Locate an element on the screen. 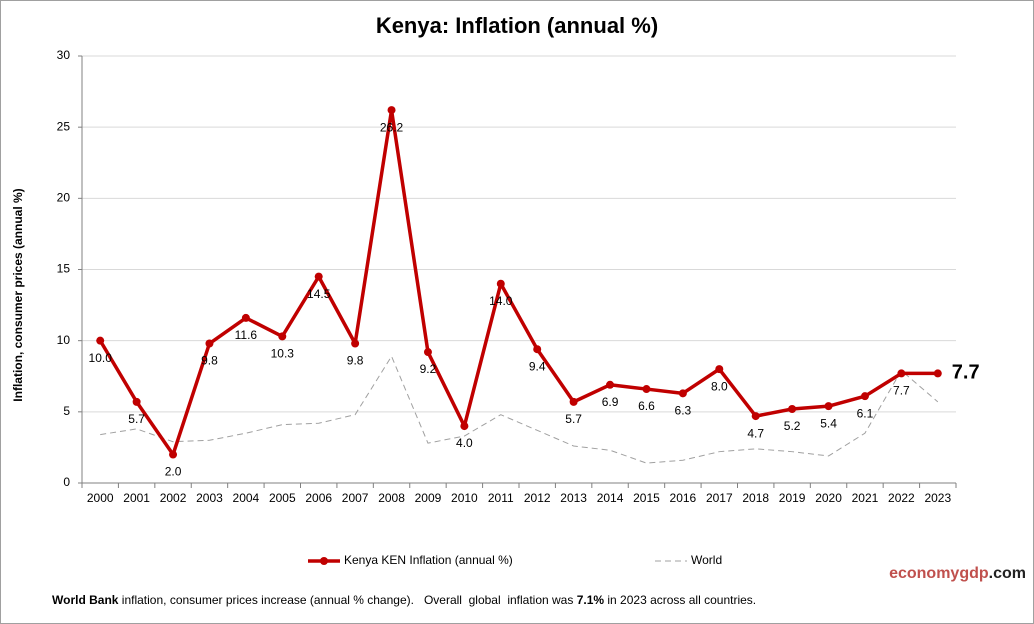 Image resolution: width=1034 pixels, height=624 pixels. footnote-part: World Bank is located at coordinates (85, 600).